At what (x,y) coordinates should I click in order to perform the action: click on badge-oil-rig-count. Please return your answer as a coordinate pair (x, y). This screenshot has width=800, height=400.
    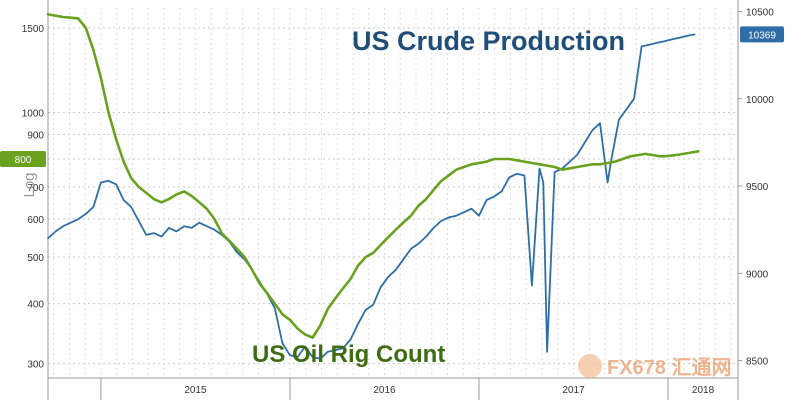
    Looking at the image, I should click on (23, 159).